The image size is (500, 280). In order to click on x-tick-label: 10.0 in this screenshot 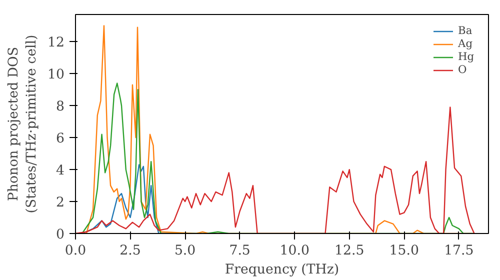, I will do `click(295, 251)`.